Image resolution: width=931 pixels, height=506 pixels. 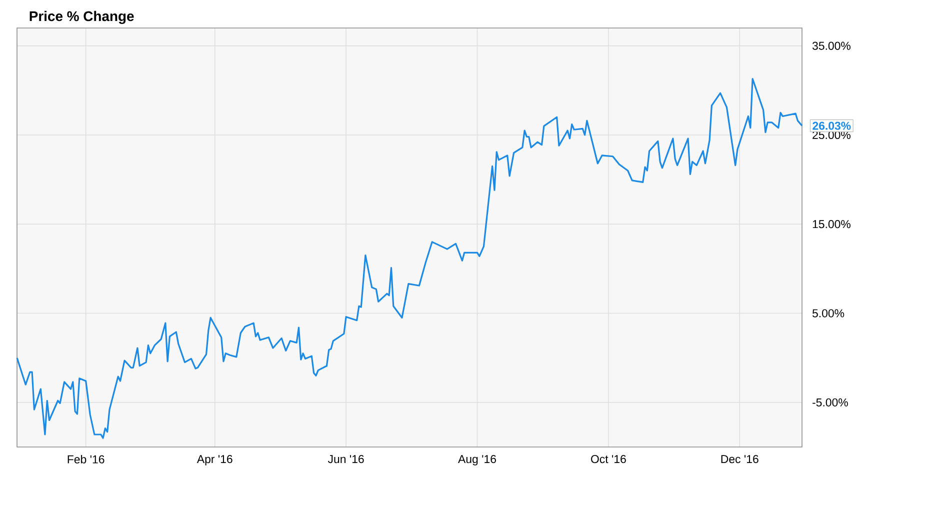 What do you see at coordinates (828, 313) in the screenshot?
I see `y-tick-label: 5.00%` at bounding box center [828, 313].